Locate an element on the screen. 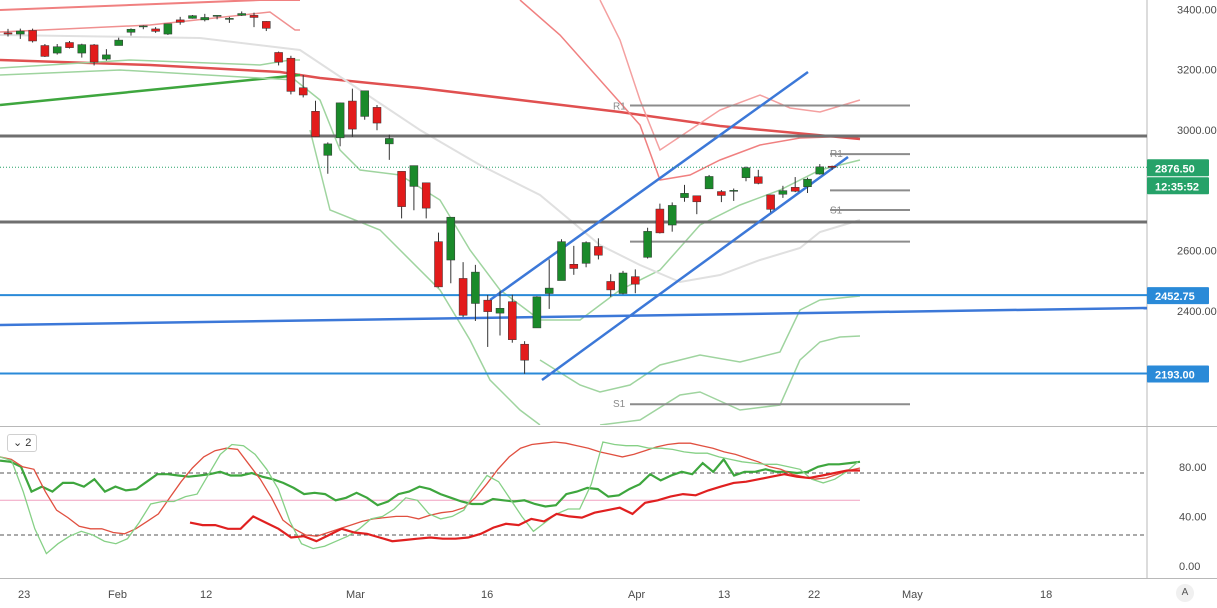 Image resolution: width=1217 pixels, height=608 pixels. price-tick-label: 3200.00 is located at coordinates (1197, 71).